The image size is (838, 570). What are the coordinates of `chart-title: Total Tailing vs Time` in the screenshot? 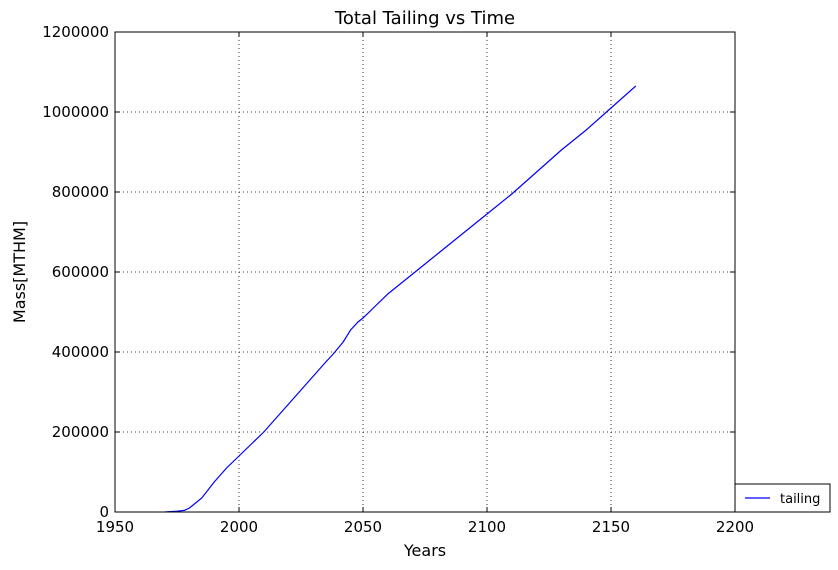 It's located at (424, 18).